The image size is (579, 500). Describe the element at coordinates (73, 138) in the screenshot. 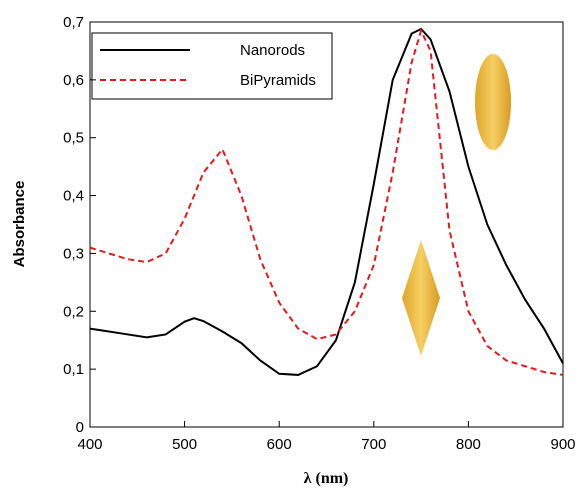

I see `y-tick-label: 0,5` at that location.